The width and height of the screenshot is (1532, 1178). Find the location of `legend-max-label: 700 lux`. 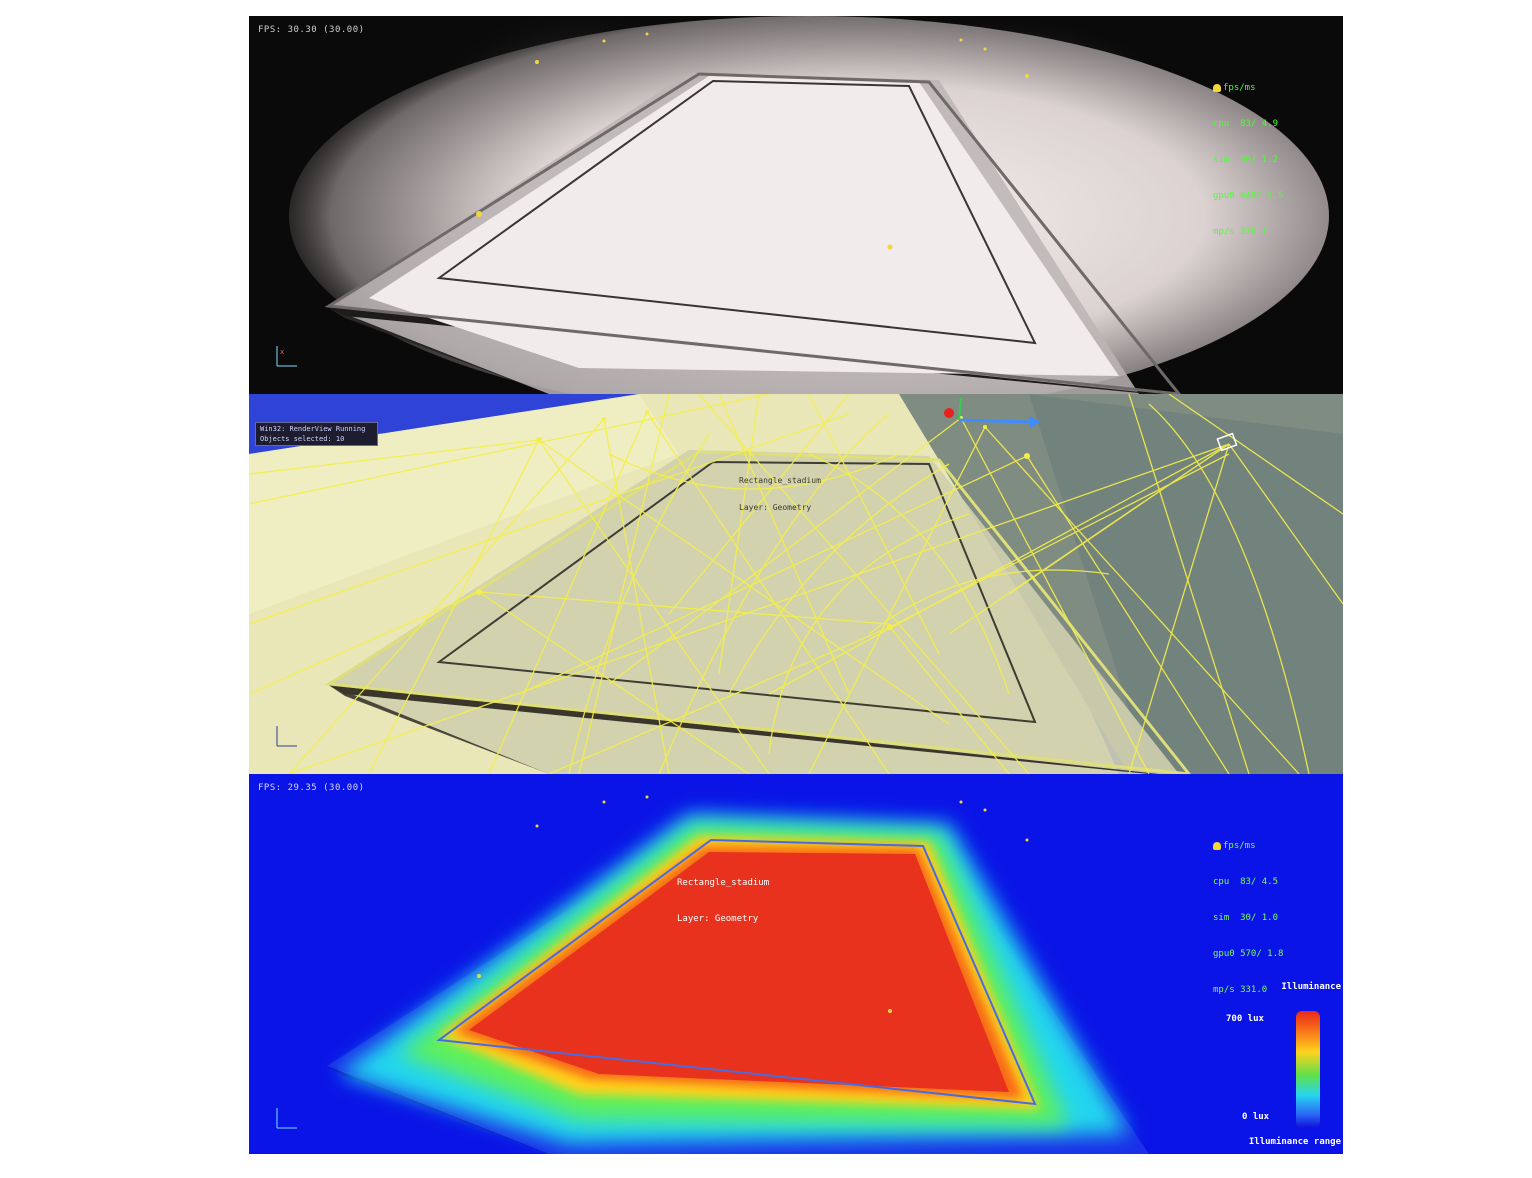

legend-max-label: 700 lux is located at coordinates (1245, 1019).